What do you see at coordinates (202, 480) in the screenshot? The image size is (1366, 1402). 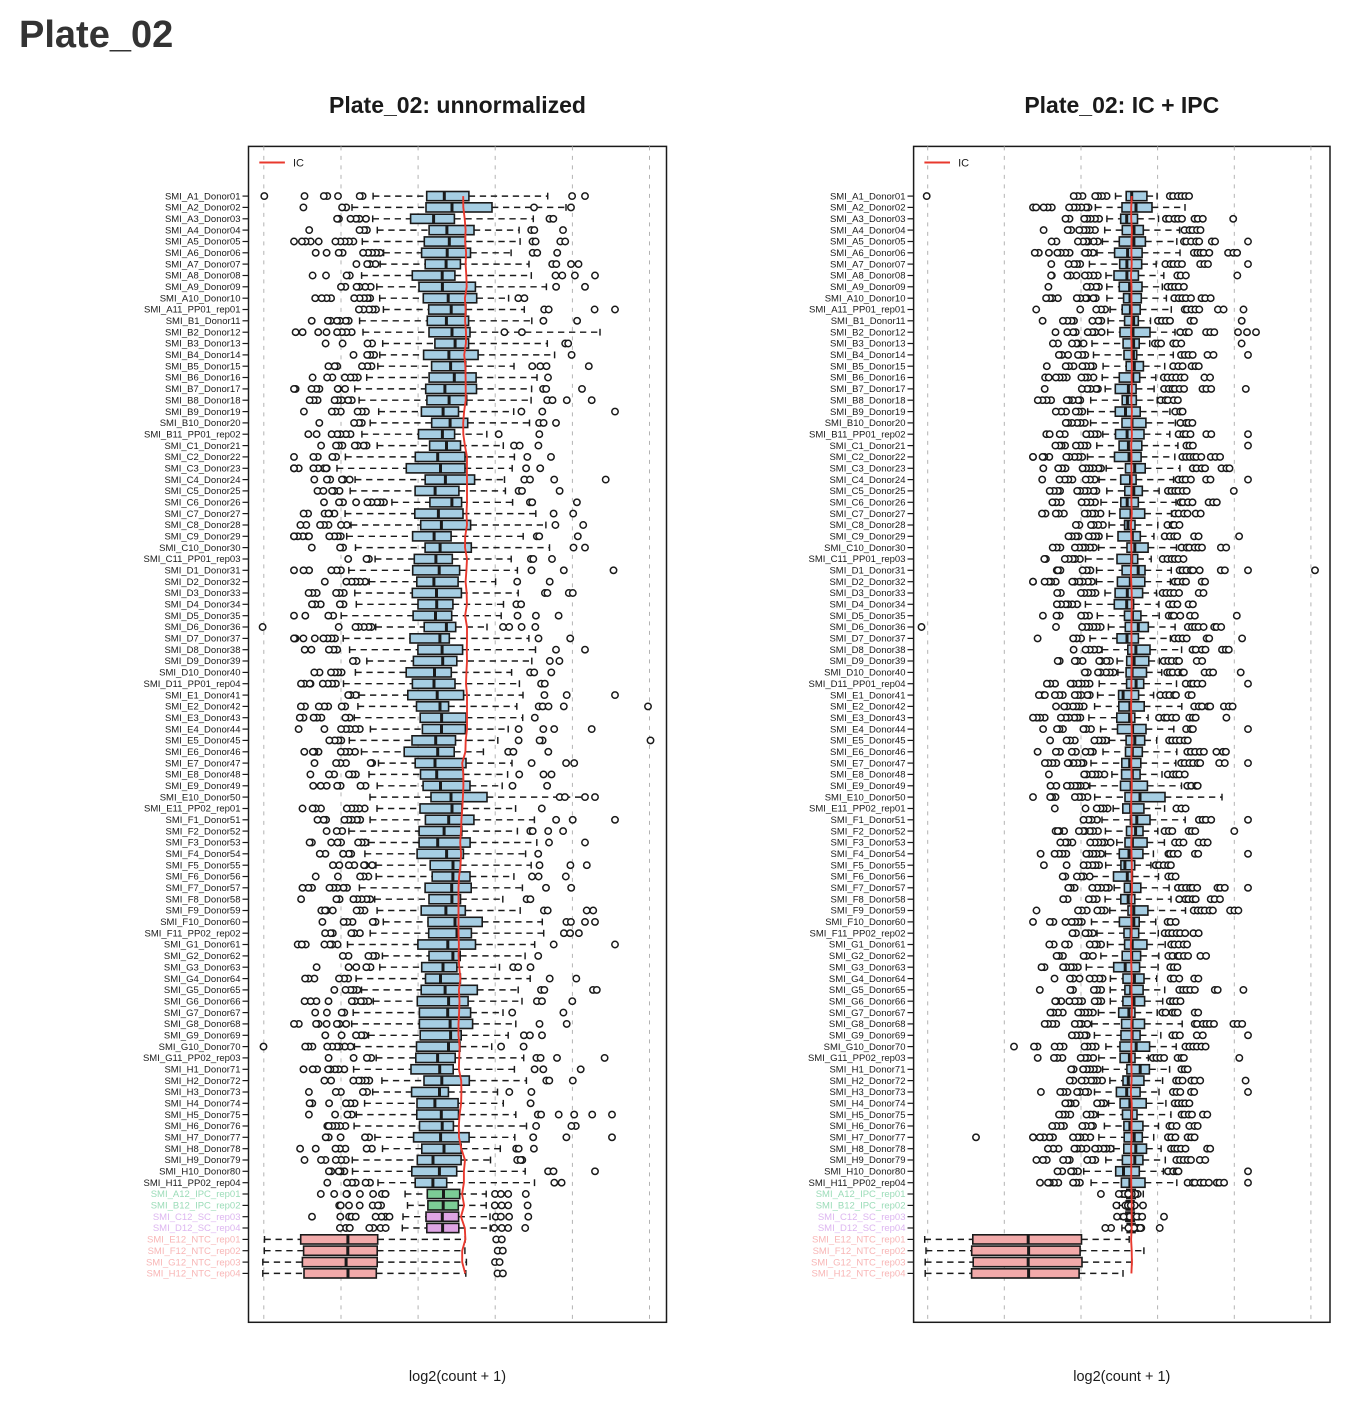 I see `svg-text: SMI_C4_Donor24` at bounding box center [202, 480].